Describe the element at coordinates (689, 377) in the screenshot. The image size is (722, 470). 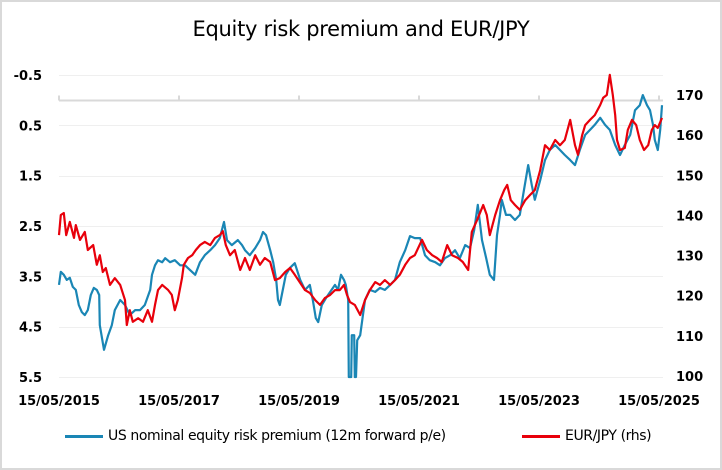
I see `right-axis-tick-label: 100` at that location.